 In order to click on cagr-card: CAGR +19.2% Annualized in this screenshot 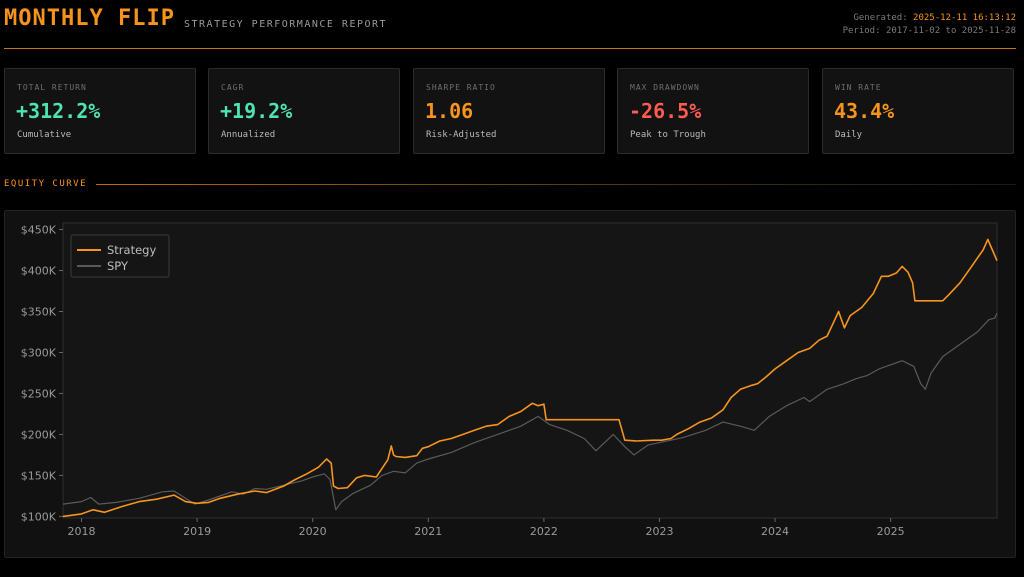, I will do `click(304, 111)`.